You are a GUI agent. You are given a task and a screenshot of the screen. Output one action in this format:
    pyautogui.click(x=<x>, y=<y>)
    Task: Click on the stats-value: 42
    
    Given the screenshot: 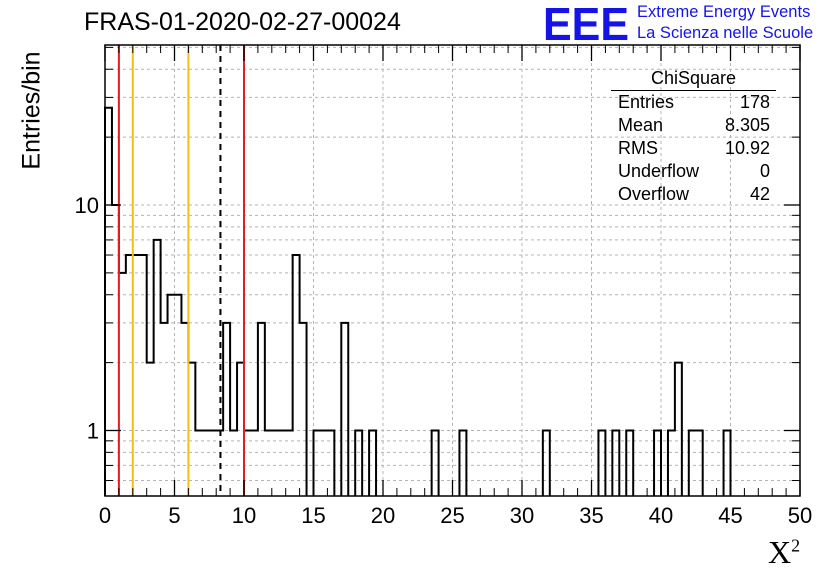 What is the action you would take?
    pyautogui.click(x=759, y=194)
    